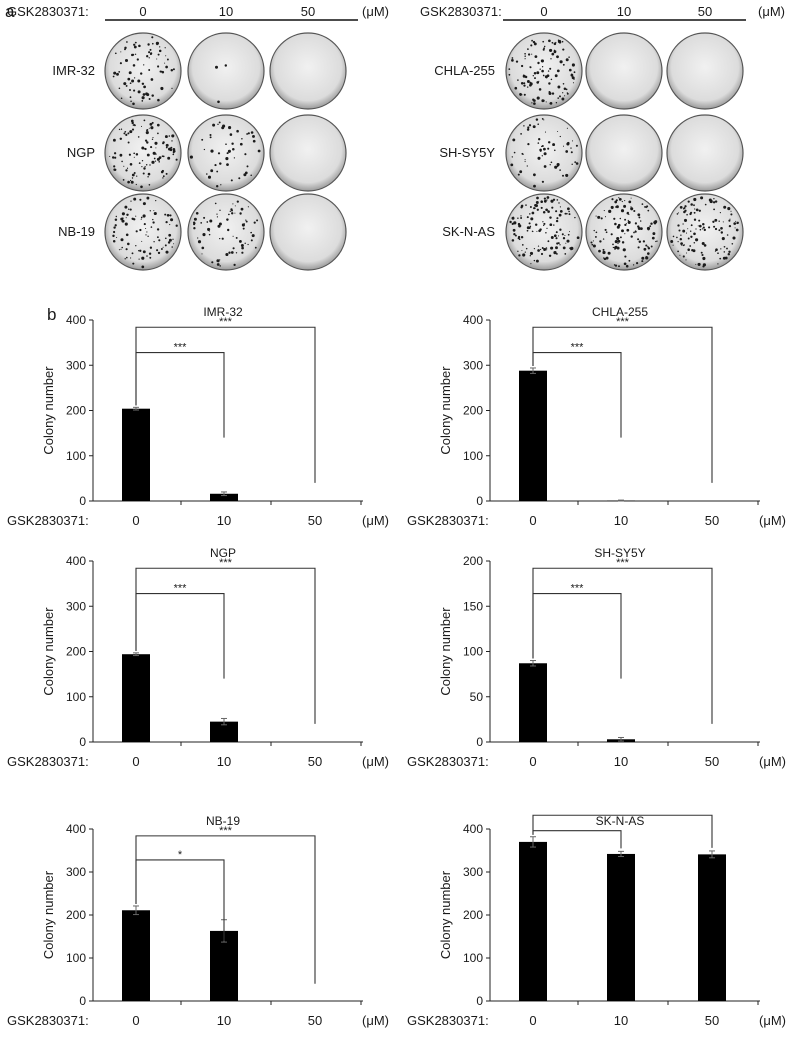  Describe the element at coordinates (621, 761) in the screenshot. I see `x-tick-label: 10` at that location.